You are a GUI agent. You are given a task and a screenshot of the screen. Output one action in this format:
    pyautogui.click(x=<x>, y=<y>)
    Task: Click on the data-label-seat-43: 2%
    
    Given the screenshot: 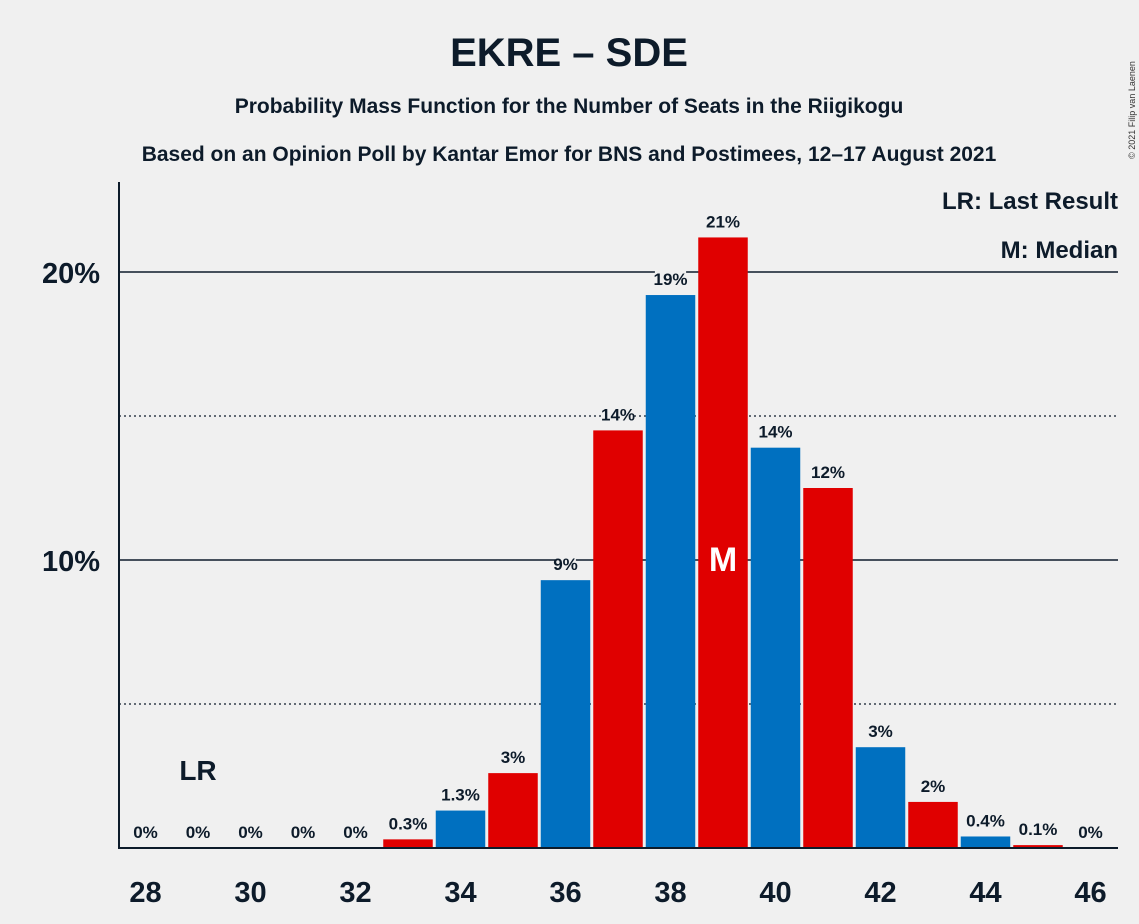 What is the action you would take?
    pyautogui.click(x=933, y=786)
    